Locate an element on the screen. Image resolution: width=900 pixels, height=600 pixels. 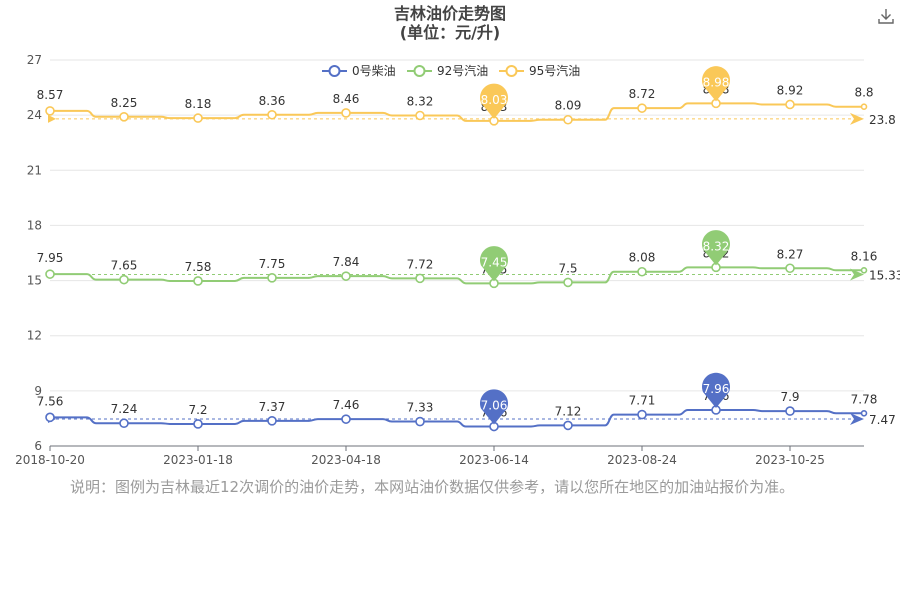
data-label: 7.46 is located at coordinates (346, 405).